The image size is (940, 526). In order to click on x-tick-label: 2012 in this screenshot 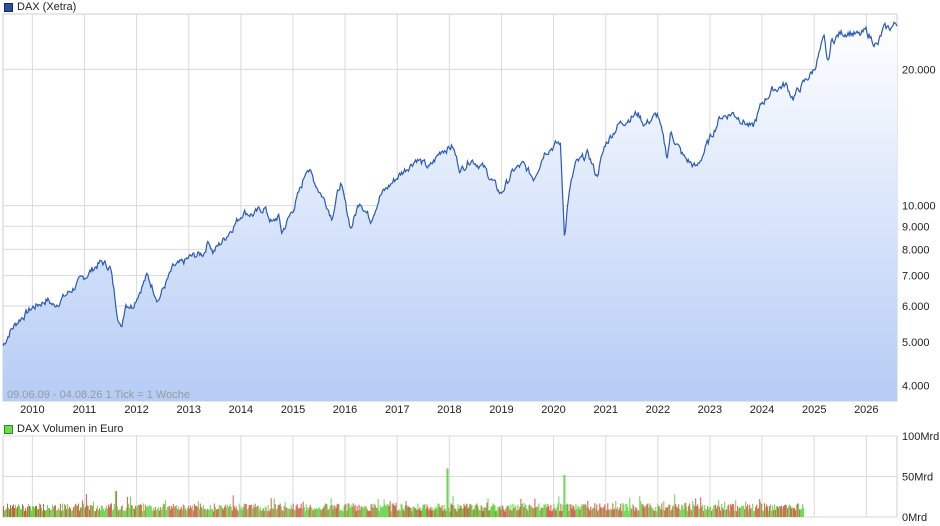, I will do `click(136, 410)`.